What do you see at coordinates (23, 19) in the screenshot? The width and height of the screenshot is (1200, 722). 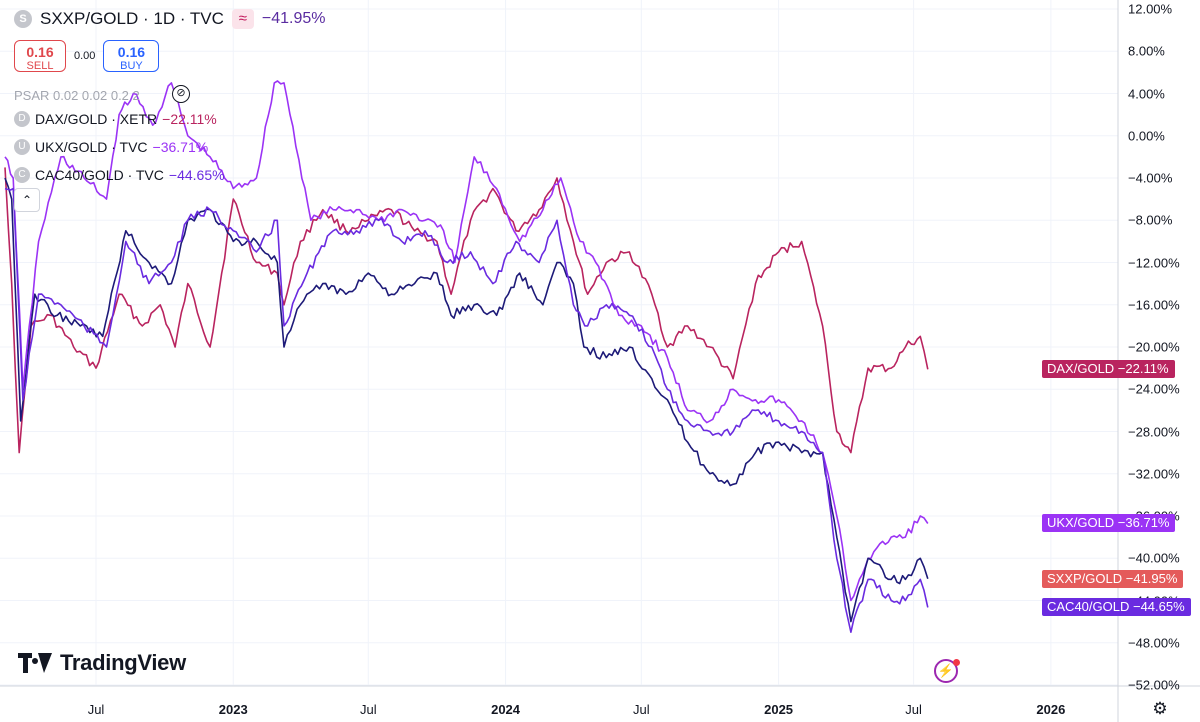 I see `symbol-logo-icon: S` at bounding box center [23, 19].